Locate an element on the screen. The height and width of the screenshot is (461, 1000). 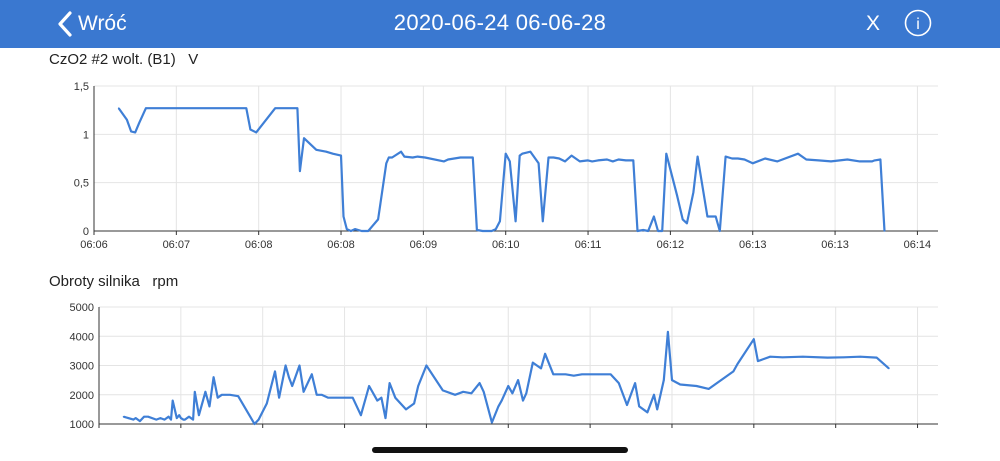
info-label: i is located at coordinates (918, 24).